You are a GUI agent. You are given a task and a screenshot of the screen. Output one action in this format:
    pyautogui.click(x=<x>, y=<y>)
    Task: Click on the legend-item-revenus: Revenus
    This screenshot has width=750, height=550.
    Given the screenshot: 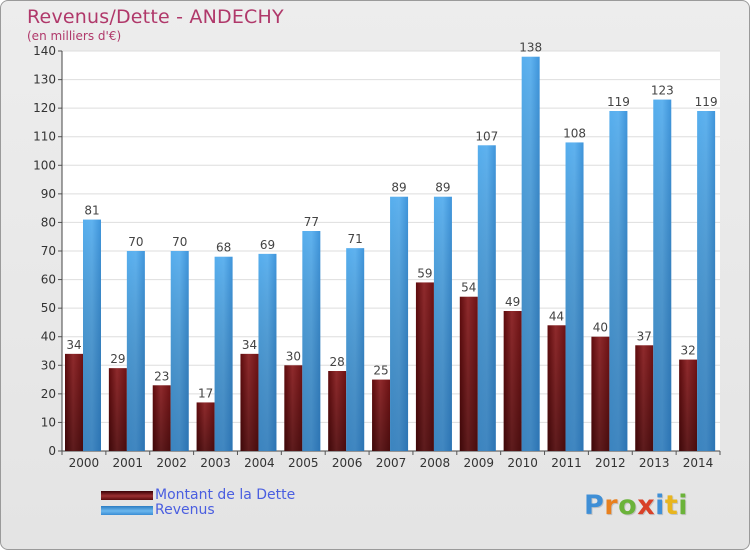 What is the action you would take?
    pyautogui.click(x=158, y=510)
    